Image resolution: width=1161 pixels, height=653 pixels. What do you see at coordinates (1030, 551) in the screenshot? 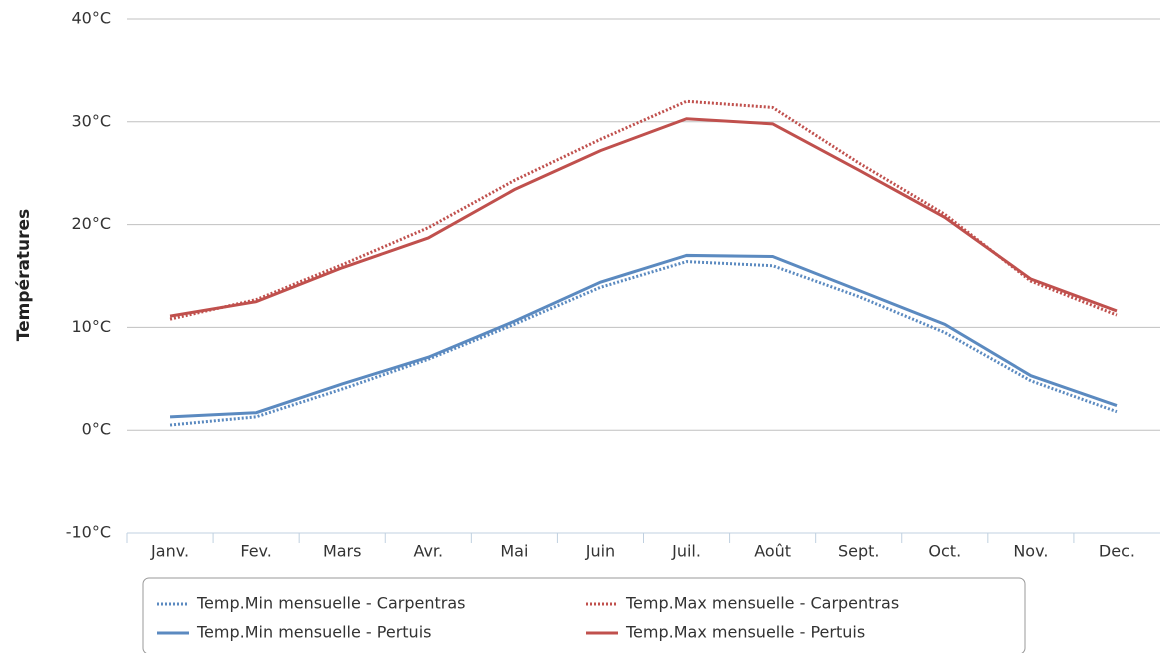
I see `x-tick-label: Nov.` at bounding box center [1030, 551].